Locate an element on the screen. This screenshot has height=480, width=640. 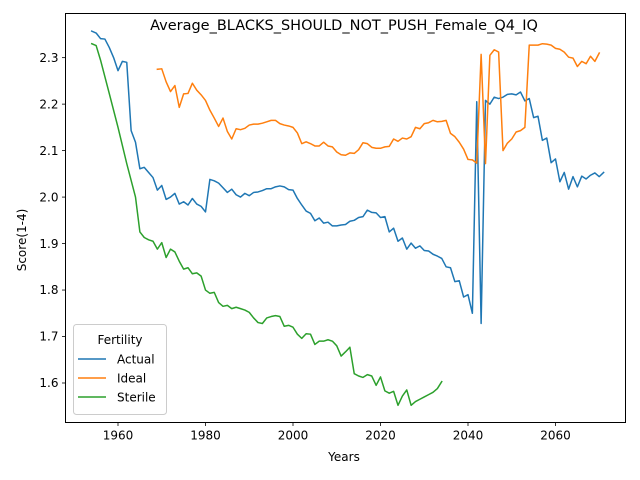
legend-box is located at coordinates (120, 369).